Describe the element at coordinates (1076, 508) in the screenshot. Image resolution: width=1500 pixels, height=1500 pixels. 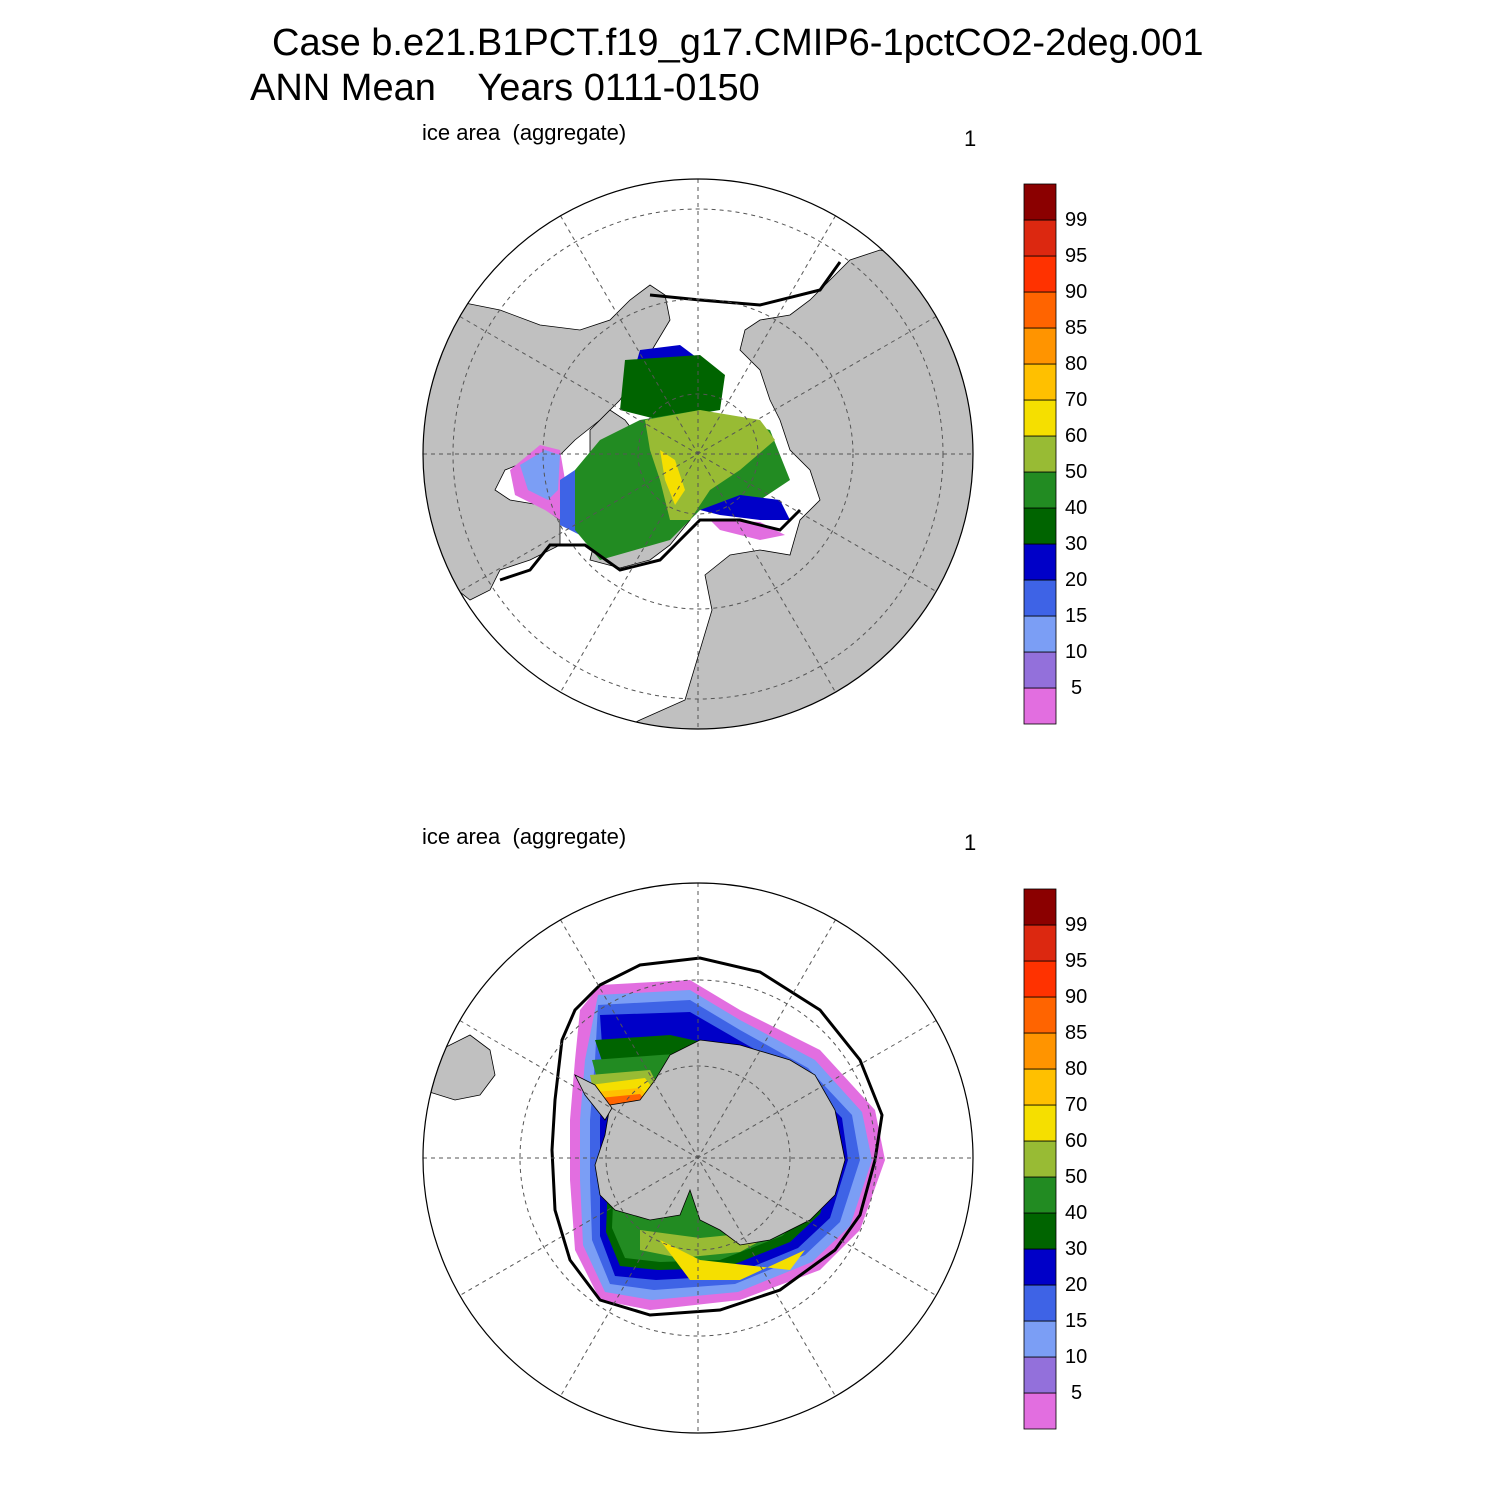
I see `north-colorbar-label: 40` at that location.